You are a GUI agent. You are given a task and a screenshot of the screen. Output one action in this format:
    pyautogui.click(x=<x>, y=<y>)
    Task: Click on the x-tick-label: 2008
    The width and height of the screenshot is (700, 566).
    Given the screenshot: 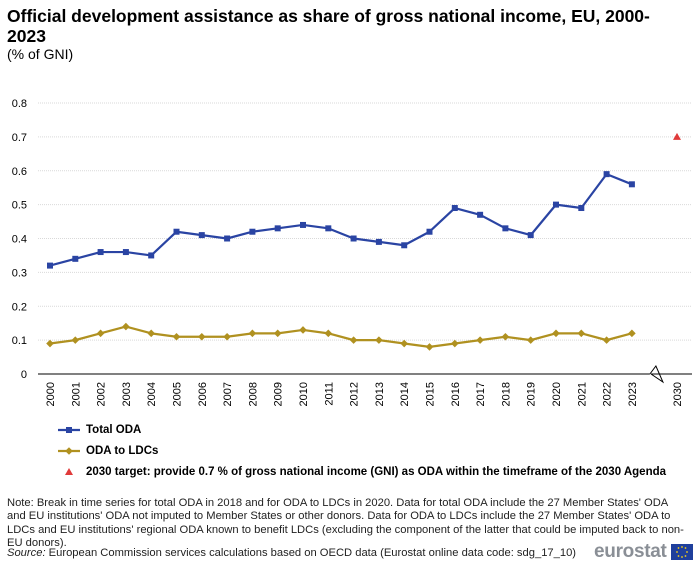 What is the action you would take?
    pyautogui.click(x=253, y=394)
    